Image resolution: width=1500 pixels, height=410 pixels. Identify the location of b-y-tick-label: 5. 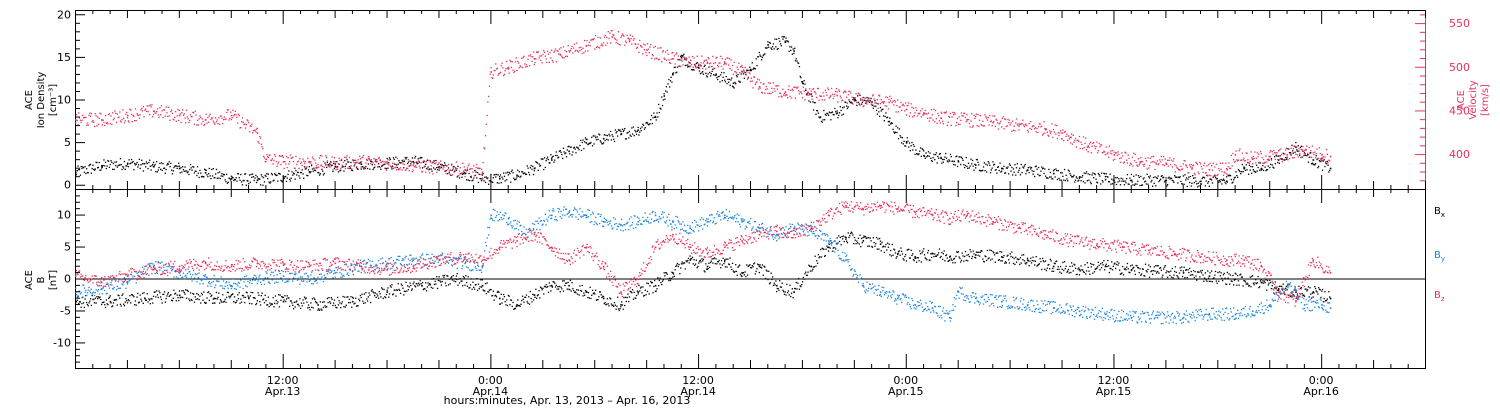
(67, 247).